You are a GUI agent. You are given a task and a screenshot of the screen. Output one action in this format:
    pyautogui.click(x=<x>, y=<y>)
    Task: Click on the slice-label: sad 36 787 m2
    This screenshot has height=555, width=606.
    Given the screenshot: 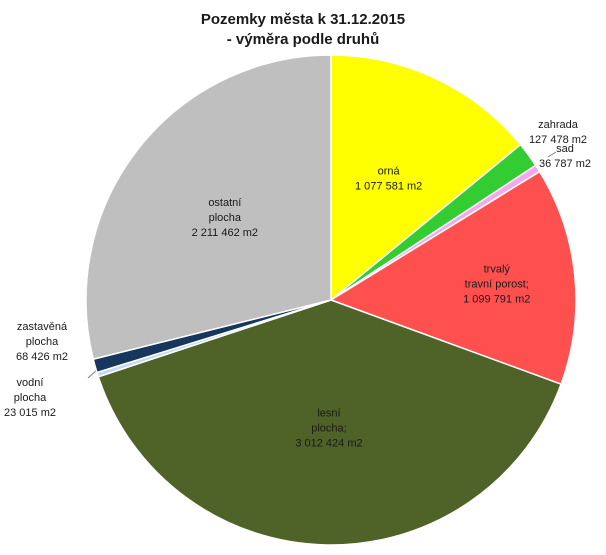 What is the action you would take?
    pyautogui.click(x=565, y=156)
    